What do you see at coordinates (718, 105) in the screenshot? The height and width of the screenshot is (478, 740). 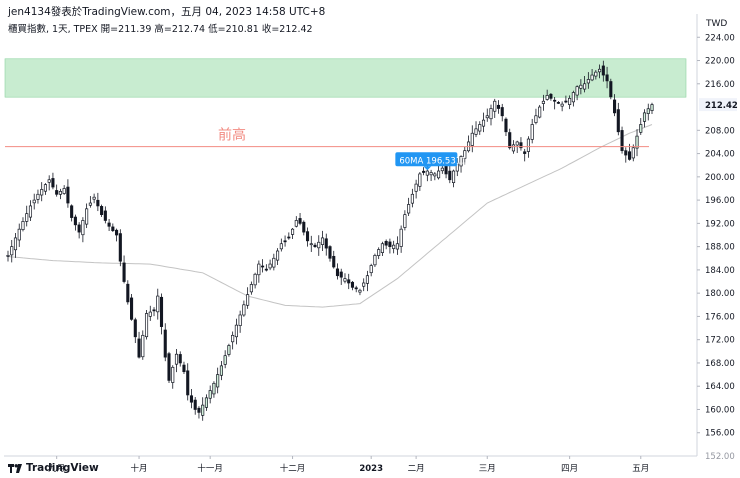 I see `last-price-badge` at bounding box center [718, 105].